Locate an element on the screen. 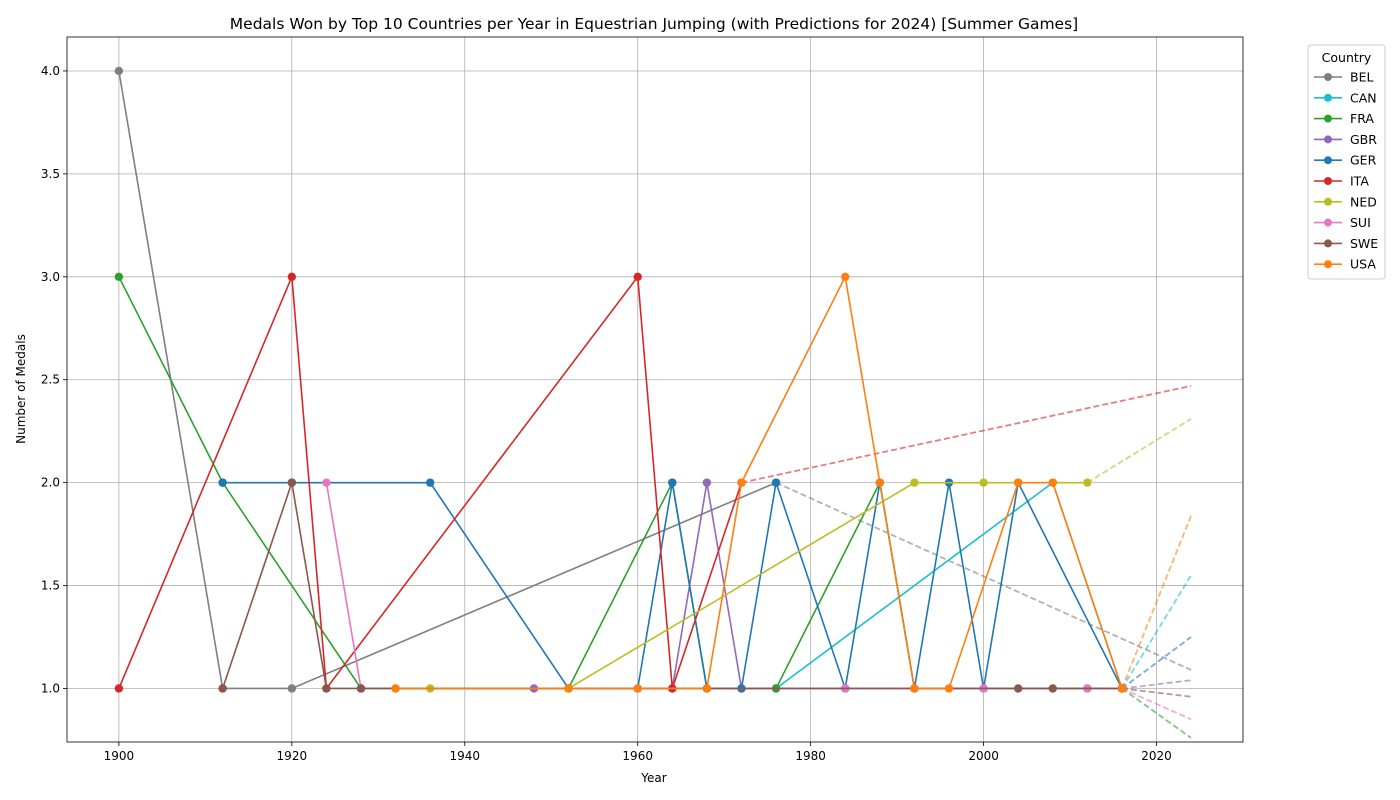  y-tick-label: 1.0 is located at coordinates (50, 688).